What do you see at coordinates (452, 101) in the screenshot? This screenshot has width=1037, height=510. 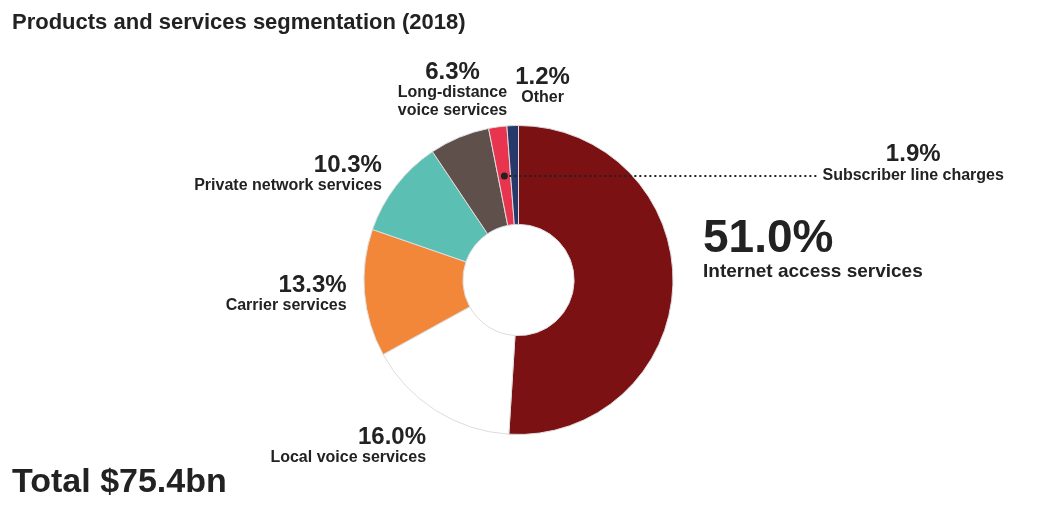 I see `slice-label: Long-distance voice services` at bounding box center [452, 101].